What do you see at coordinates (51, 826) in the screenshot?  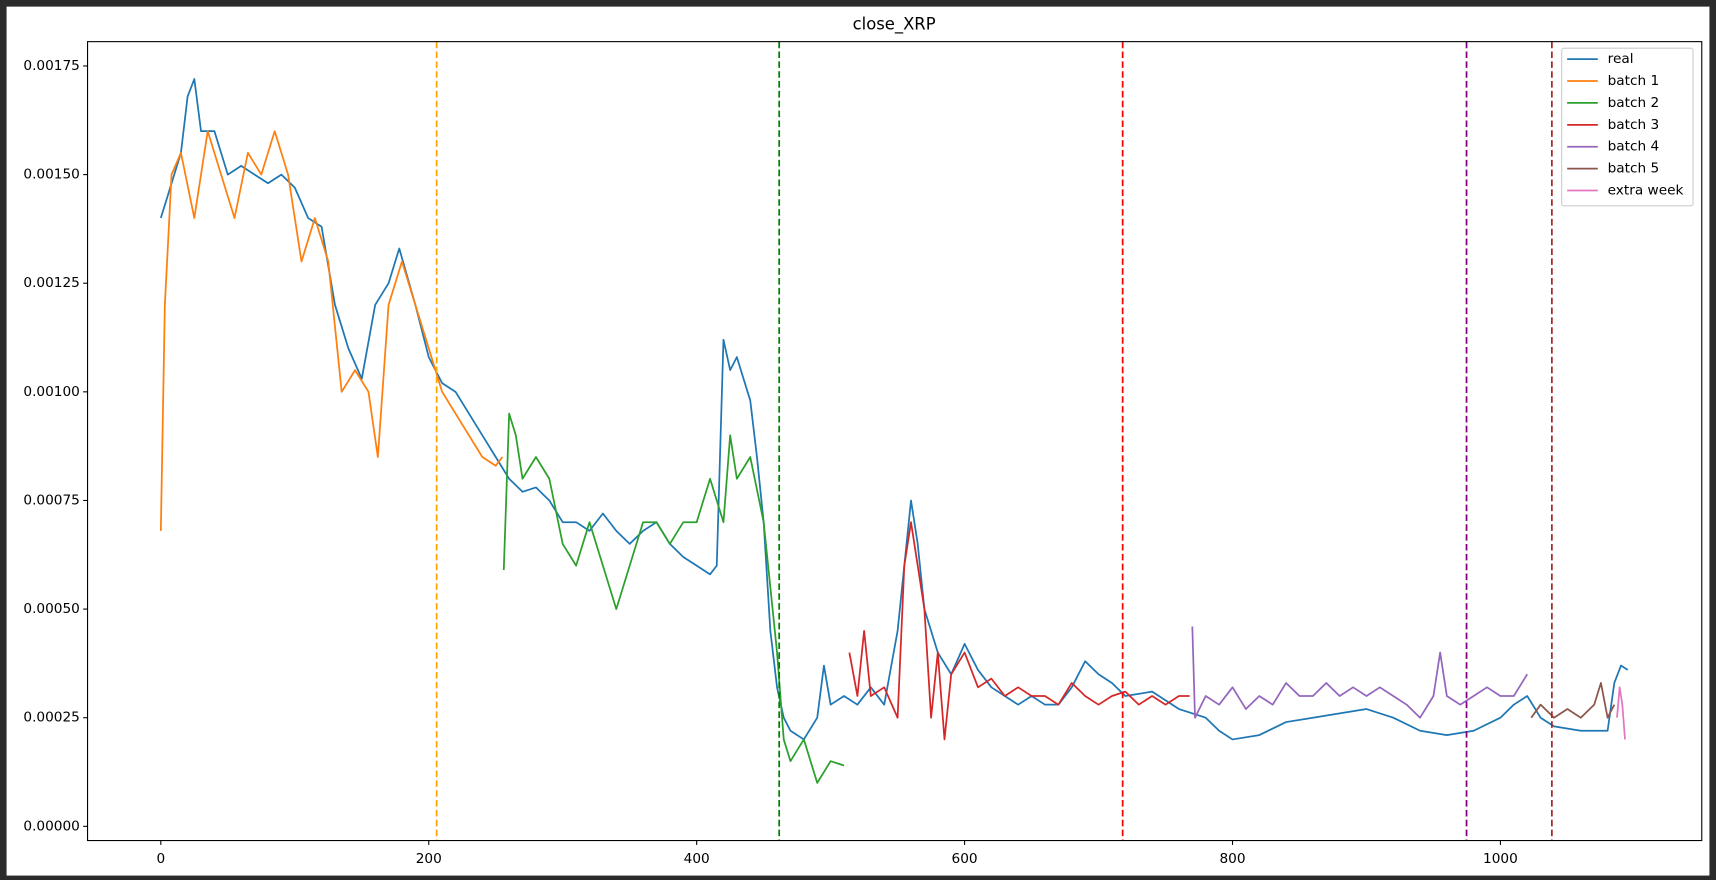 I see `y-tick-label: 0.00000` at bounding box center [51, 826].